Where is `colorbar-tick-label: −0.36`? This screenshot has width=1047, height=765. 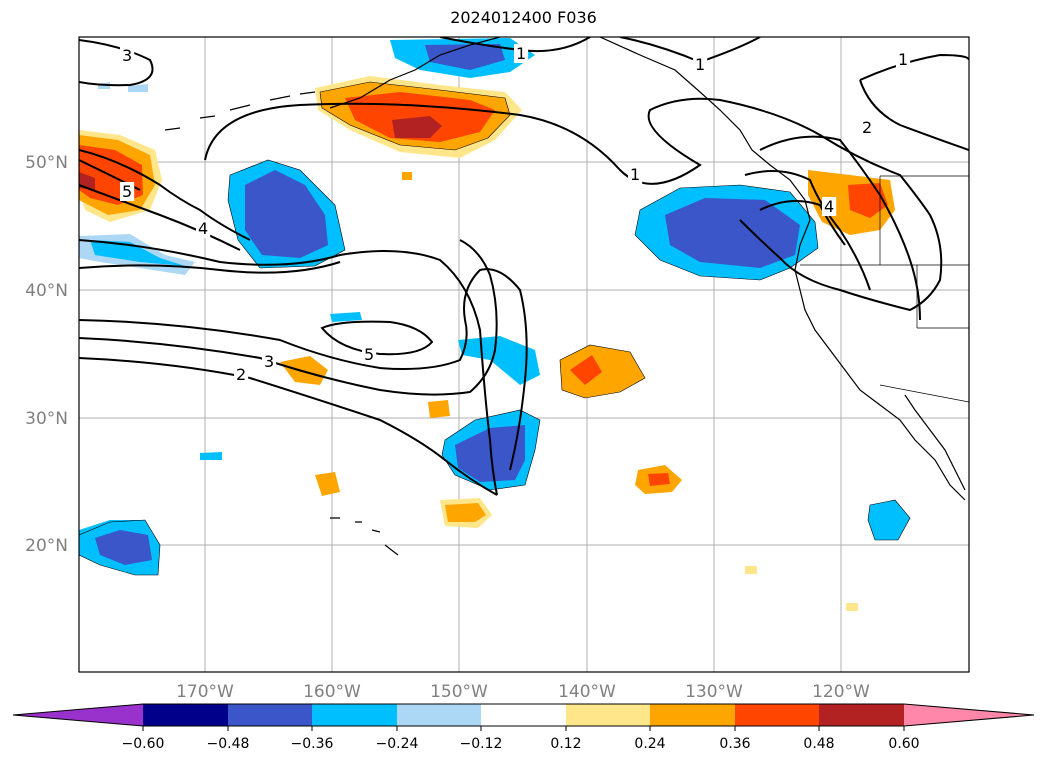
colorbar-tick-label: −0.36 is located at coordinates (312, 744).